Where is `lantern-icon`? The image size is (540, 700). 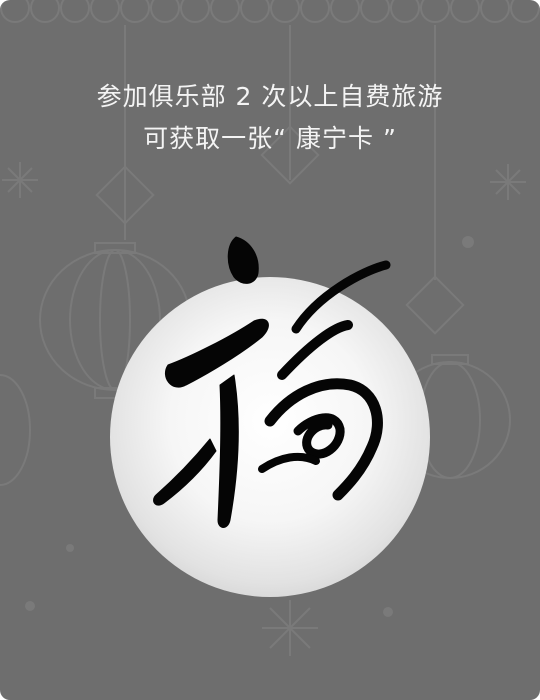 lantern-icon is located at coordinates (15, 430).